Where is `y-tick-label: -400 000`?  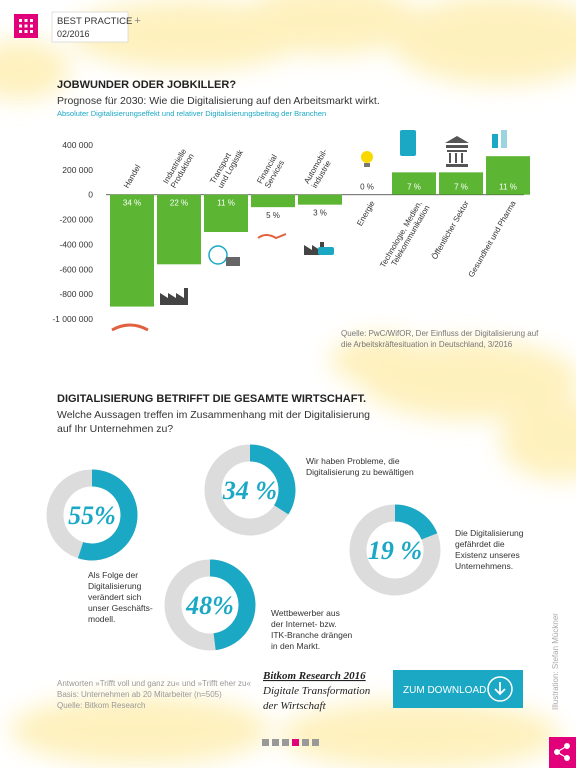 y-tick-label: -400 000 is located at coordinates (76, 244).